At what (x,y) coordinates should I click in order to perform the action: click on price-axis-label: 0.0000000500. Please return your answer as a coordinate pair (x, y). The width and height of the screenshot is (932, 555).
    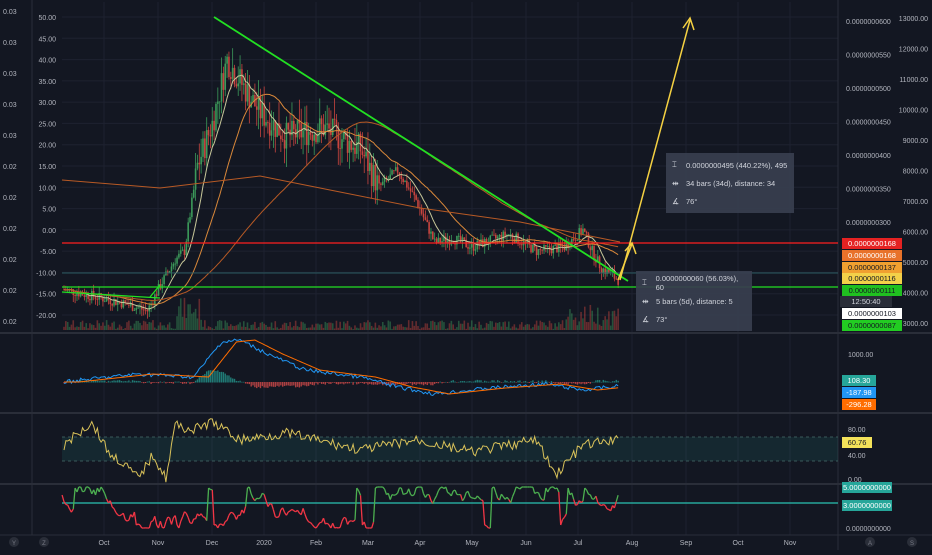
    Looking at the image, I should click on (868, 89).